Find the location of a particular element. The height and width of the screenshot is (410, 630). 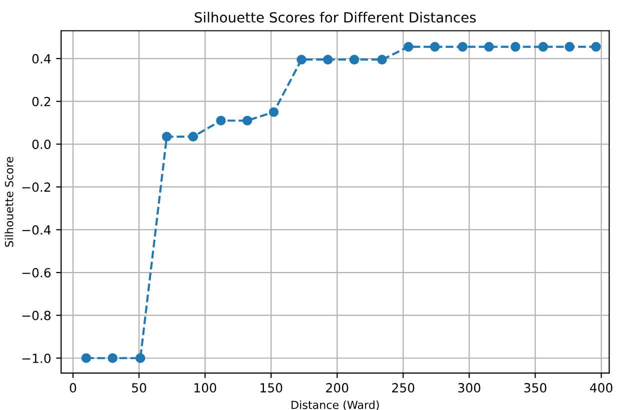

y-tick-label: −0.6 is located at coordinates (36, 273).